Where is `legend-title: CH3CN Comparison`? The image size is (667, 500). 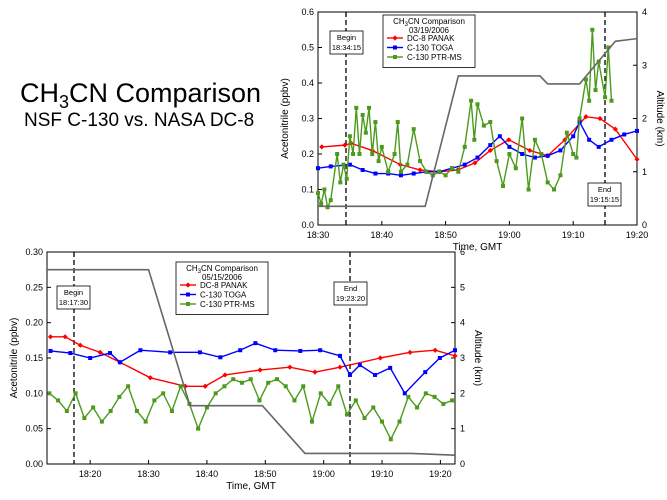
legend-title: CH3CN Comparison is located at coordinates (429, 22).